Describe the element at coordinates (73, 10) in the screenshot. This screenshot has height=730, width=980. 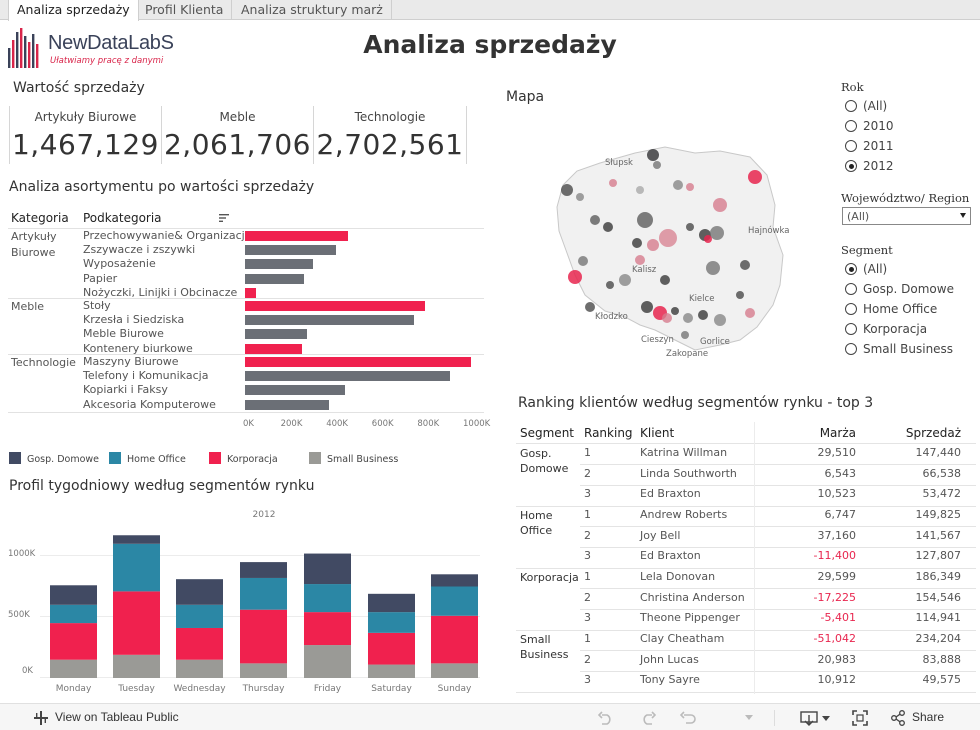
I see `tab-analiza-sprzedazy: Analiza sprzedaży` at that location.